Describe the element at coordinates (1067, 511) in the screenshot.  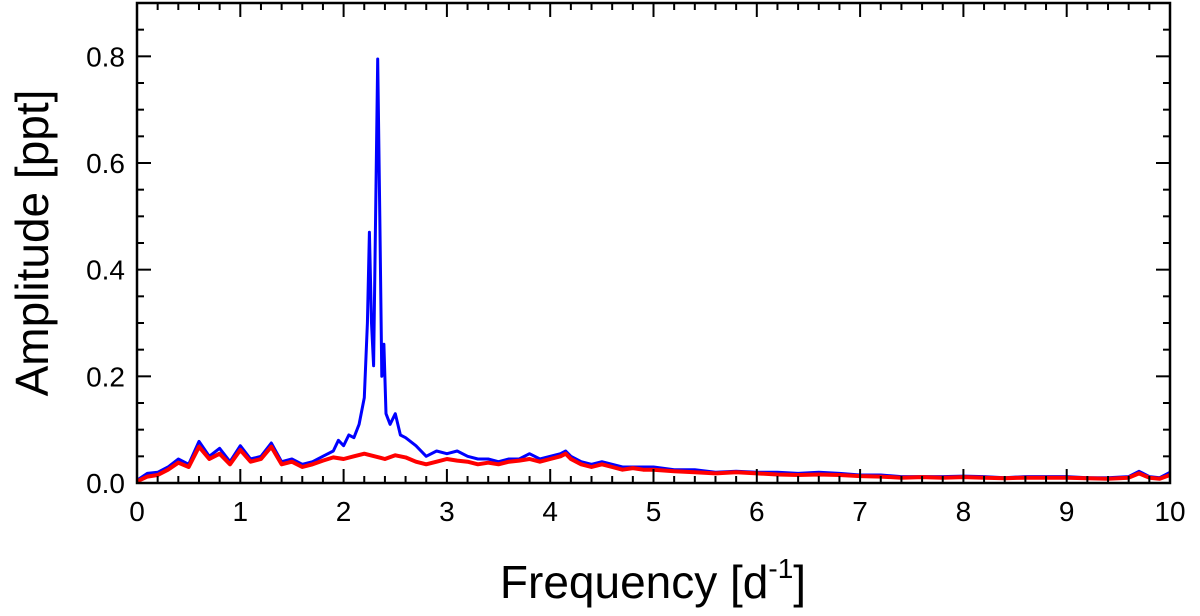
I see `x-tick-label: 9` at that location.